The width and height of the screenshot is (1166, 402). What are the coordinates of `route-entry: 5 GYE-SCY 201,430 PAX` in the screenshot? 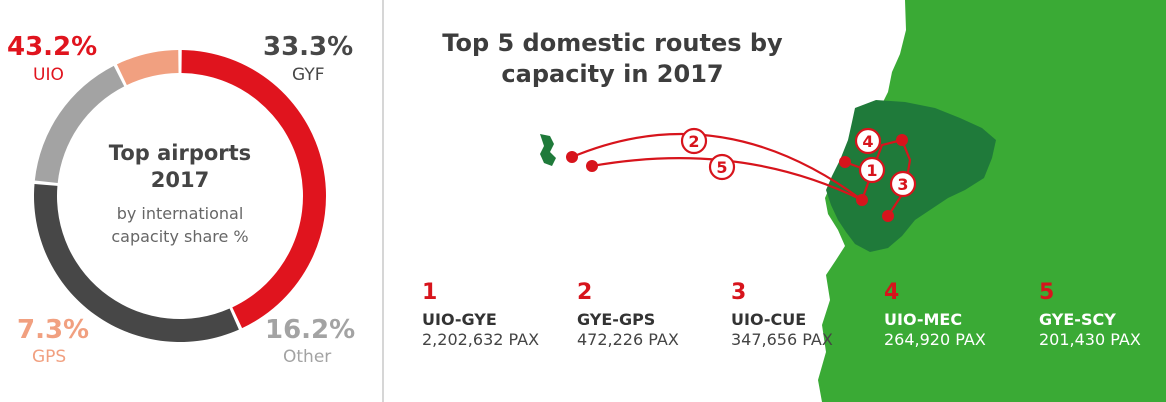 It's located at (1090, 316).